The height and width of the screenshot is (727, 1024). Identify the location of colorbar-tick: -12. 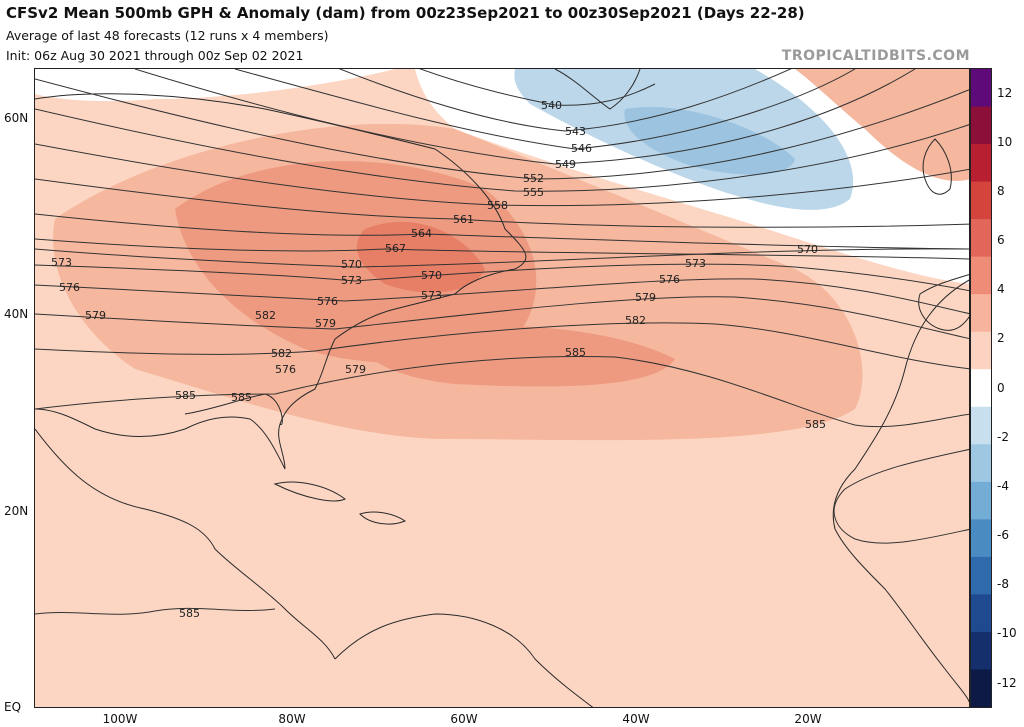
(1007, 683).